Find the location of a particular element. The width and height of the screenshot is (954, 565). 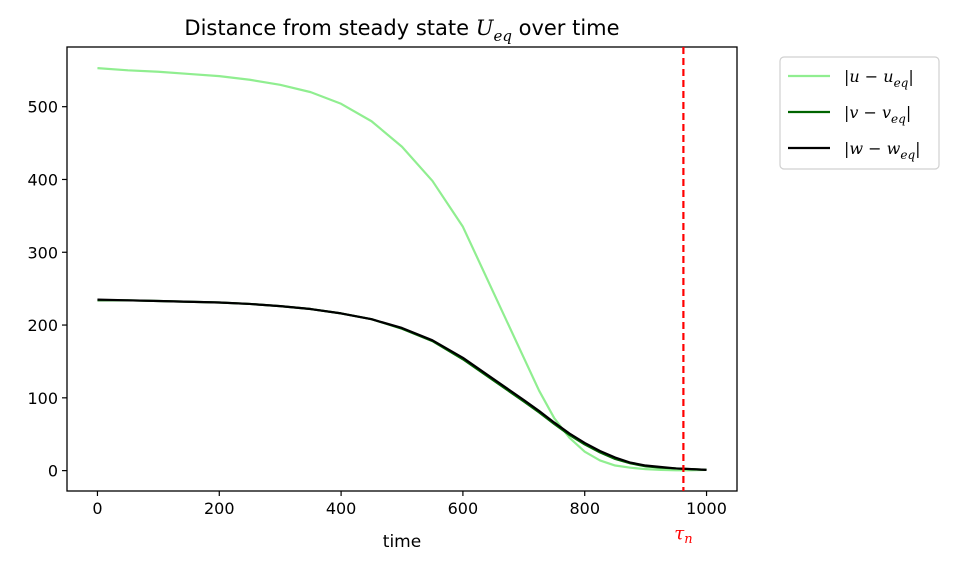

x-tick-label: 800 is located at coordinates (584, 508).